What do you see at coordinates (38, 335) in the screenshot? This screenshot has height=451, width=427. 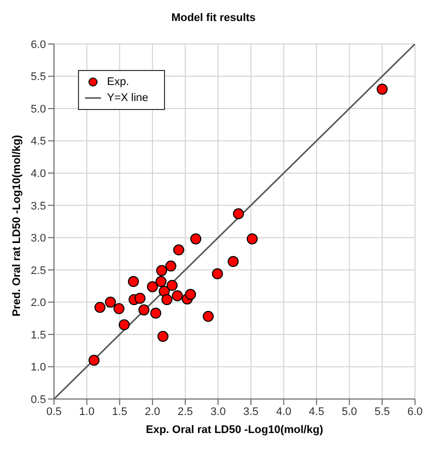 I see `y-tick-label: 1.5` at bounding box center [38, 335].